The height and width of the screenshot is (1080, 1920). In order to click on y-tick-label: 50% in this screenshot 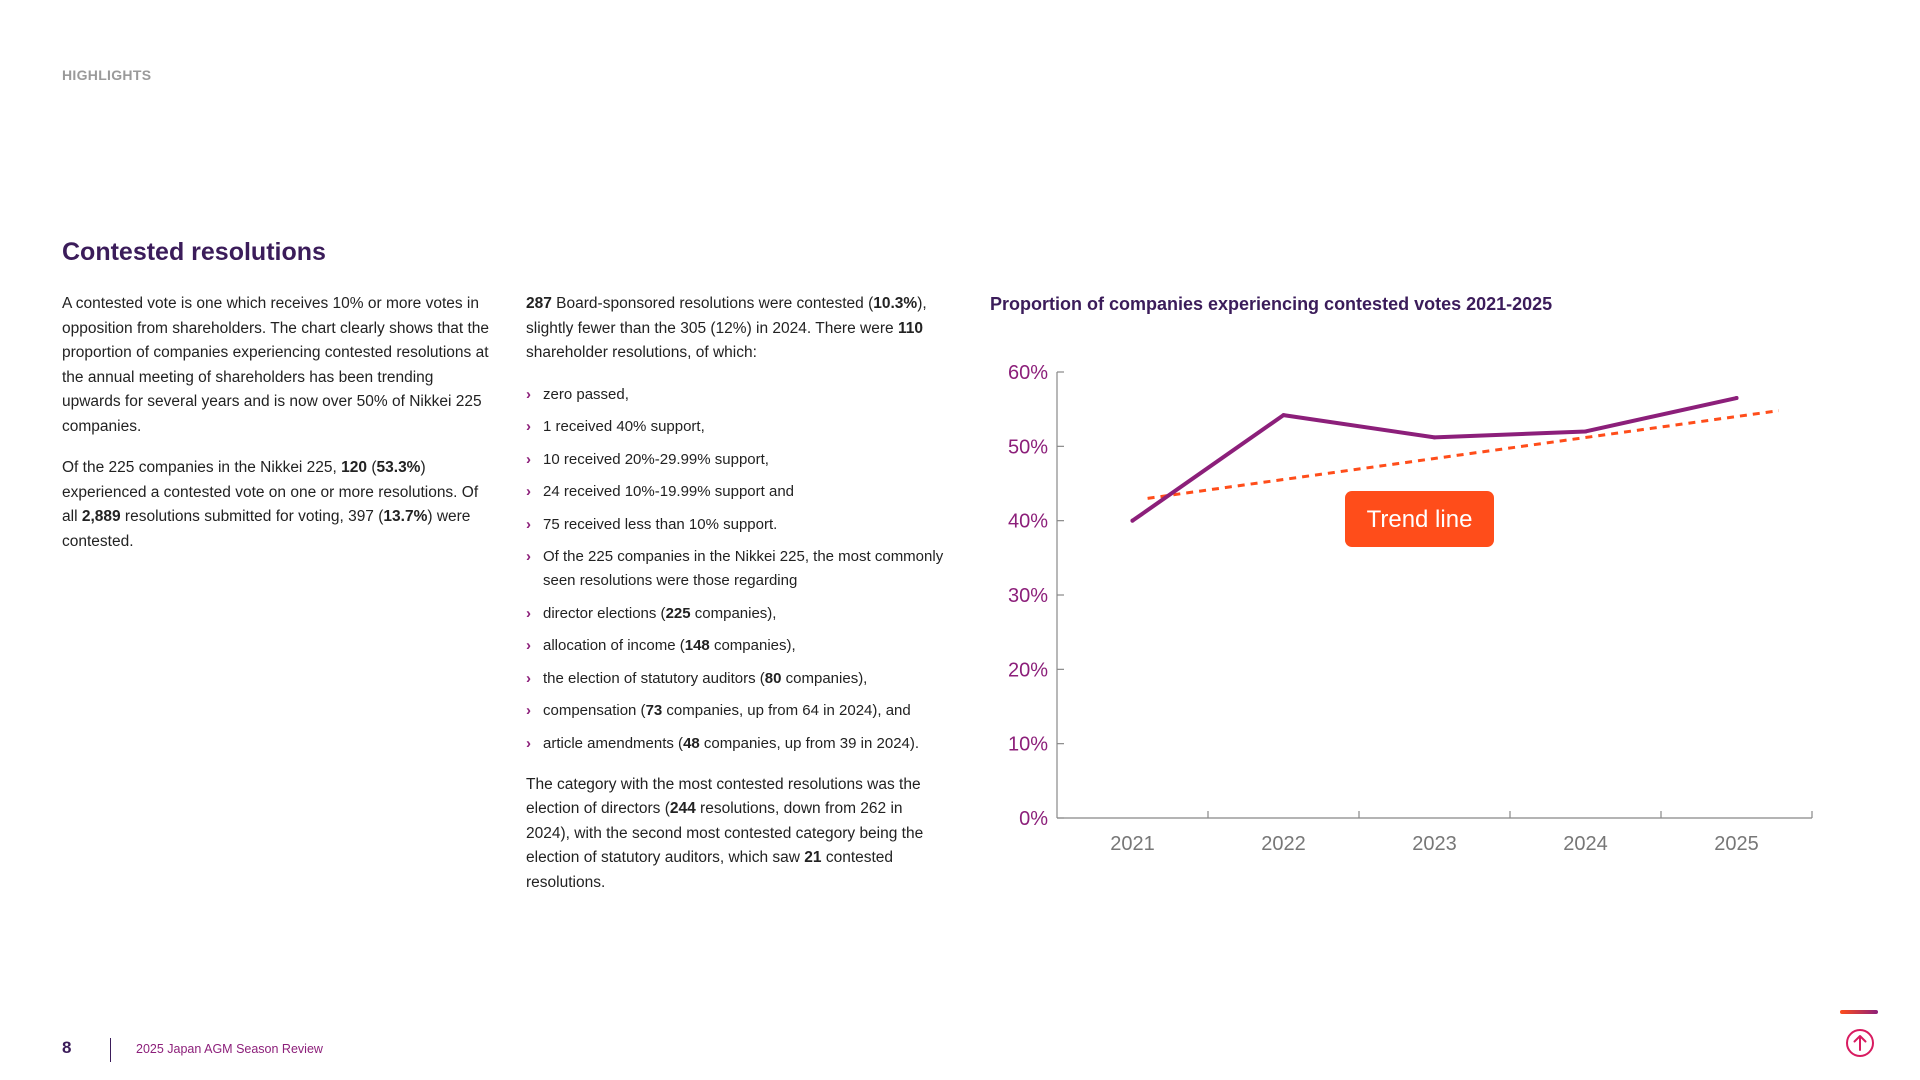, I will do `click(1028, 447)`.